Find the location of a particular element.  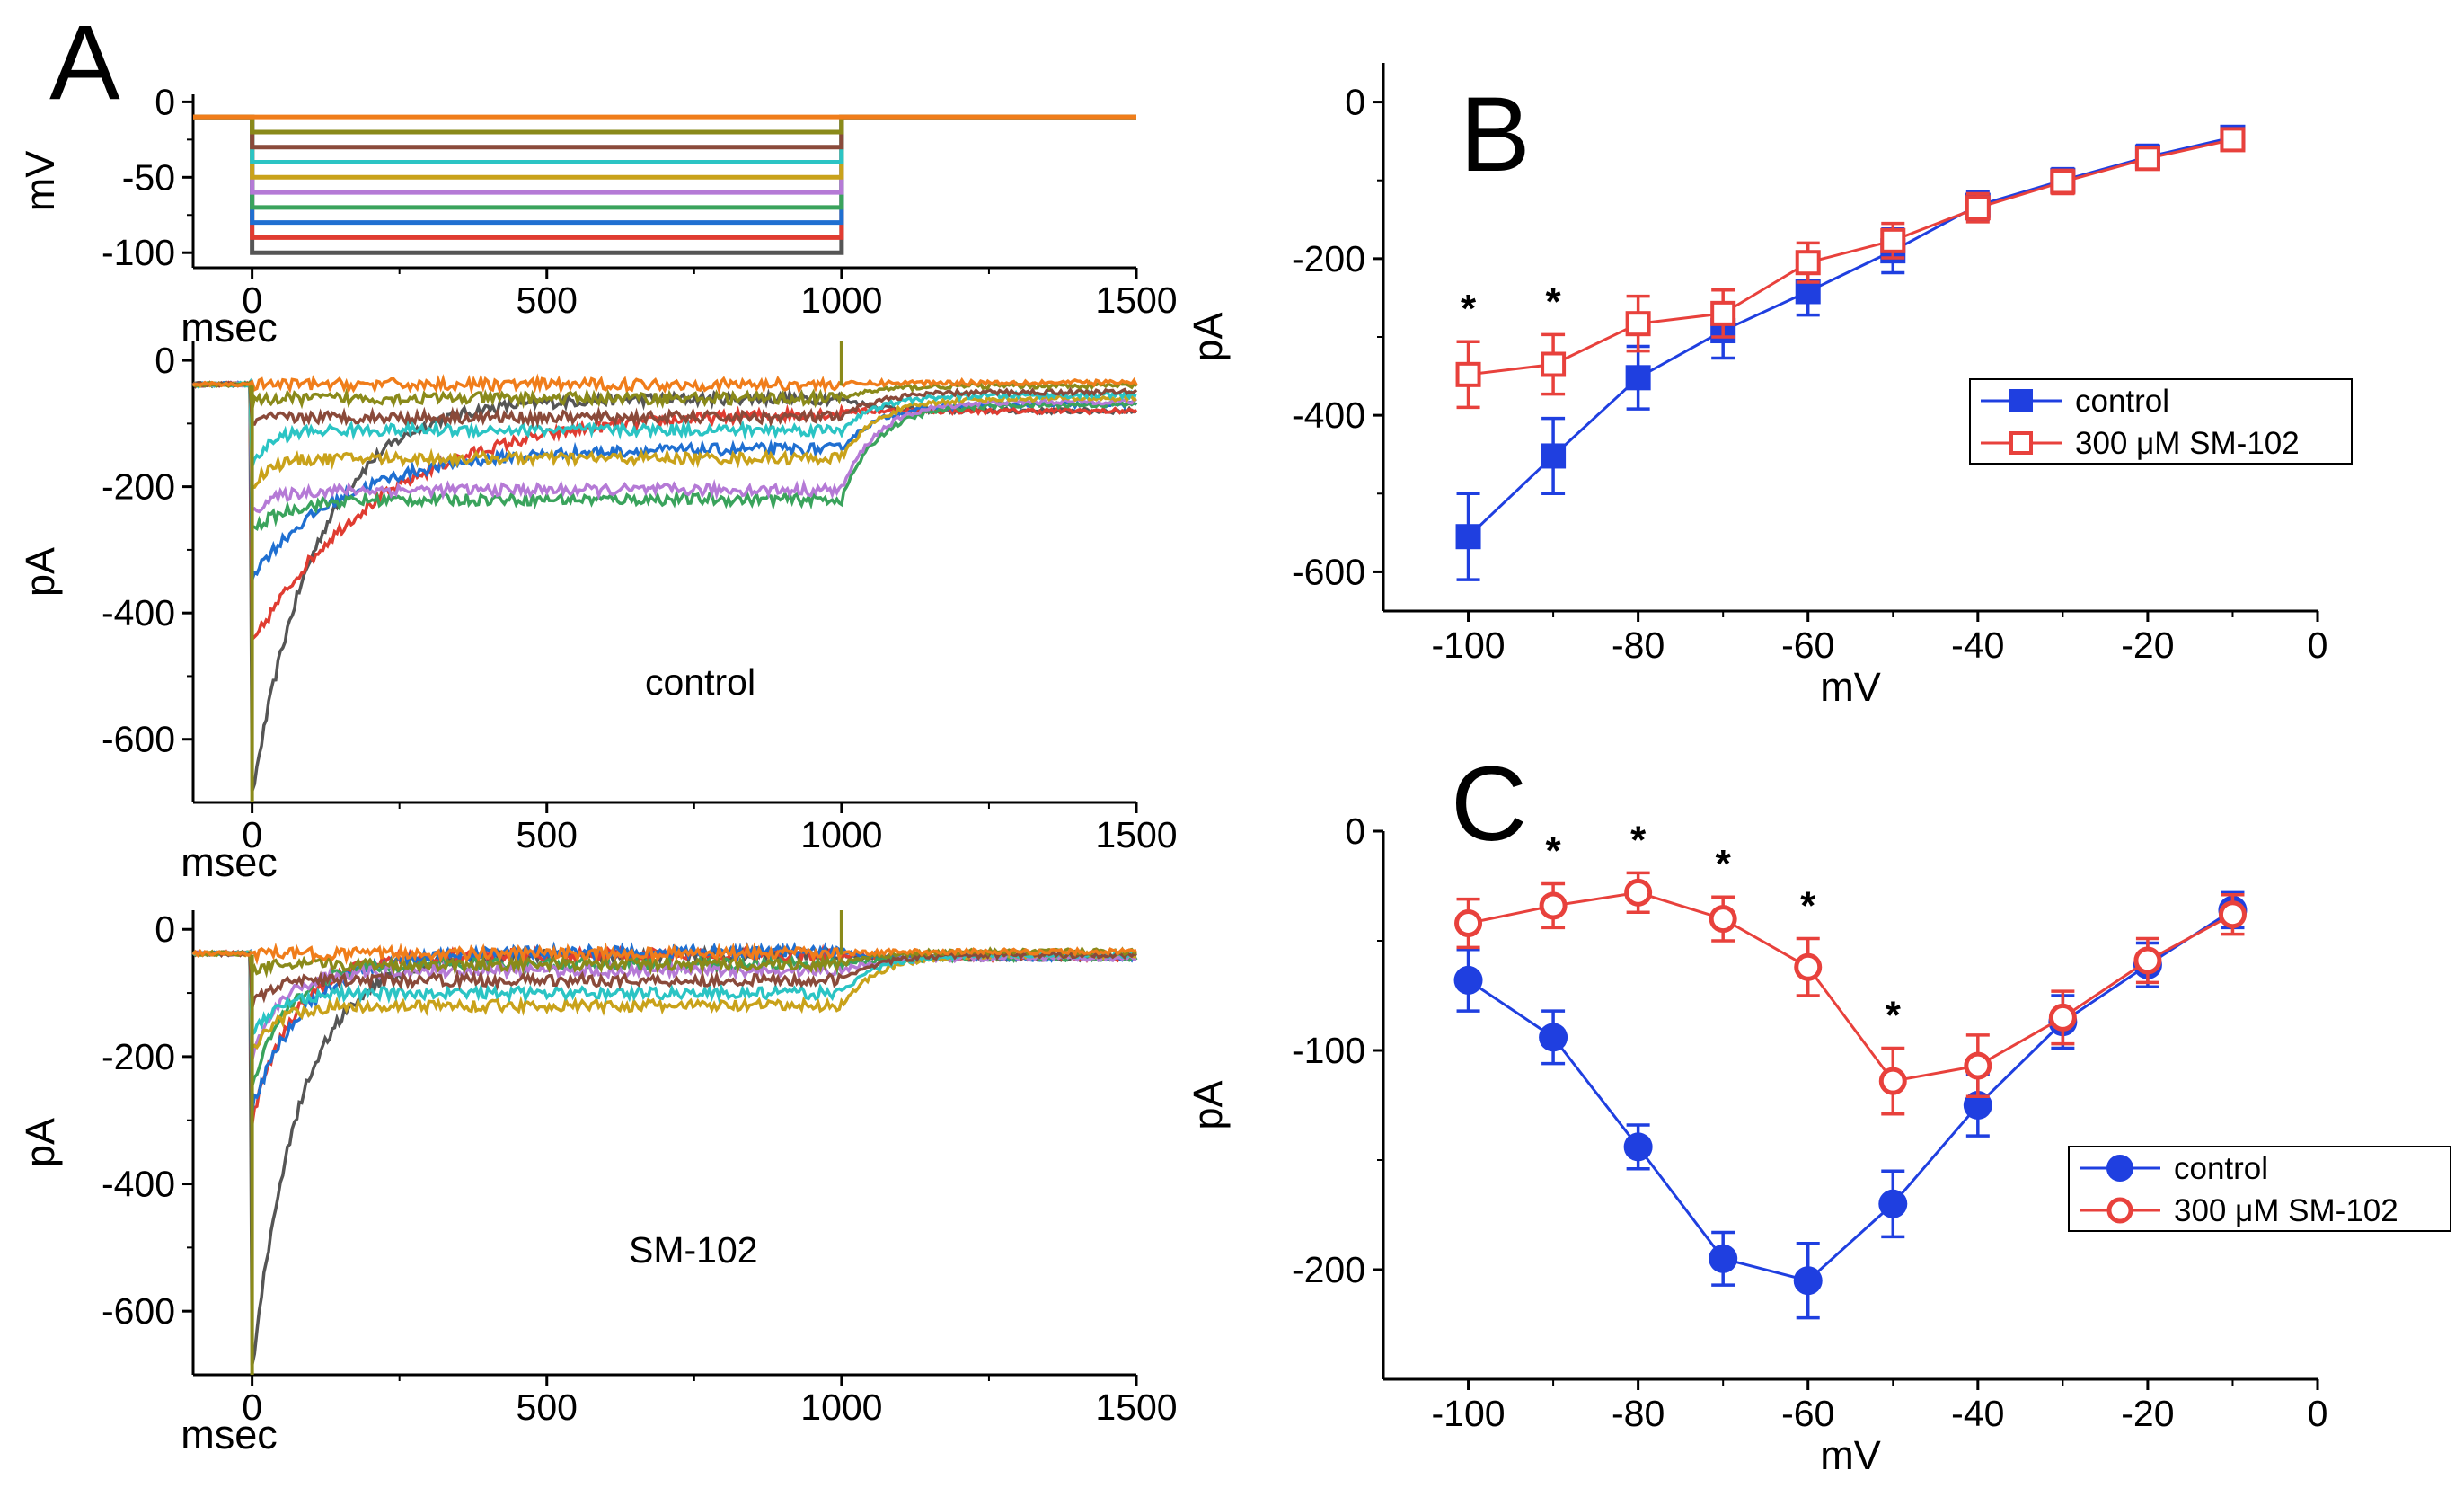

legend-label-1: 300 μM SM-102 is located at coordinates (2187, 443).